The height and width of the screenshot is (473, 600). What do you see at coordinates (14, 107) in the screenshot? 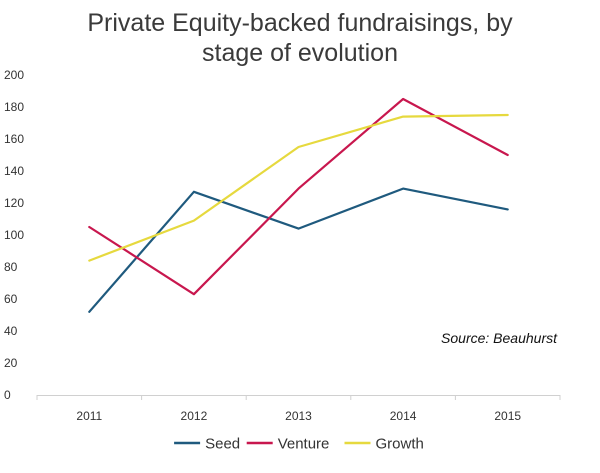
I see `y-tick-label: 180` at bounding box center [14, 107].